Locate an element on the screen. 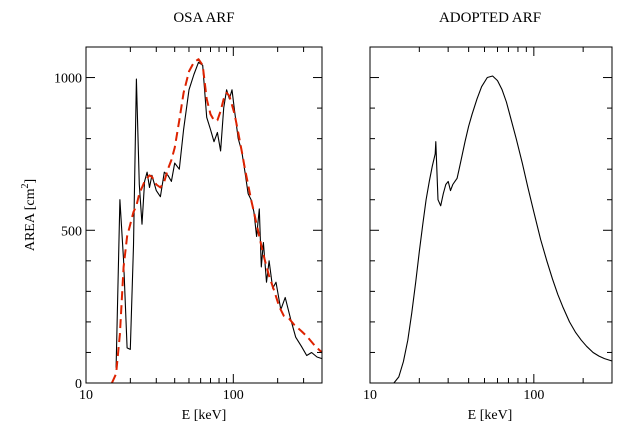 This screenshot has height=425, width=621. y-axis-label-suffix: ] is located at coordinates (30, 181).